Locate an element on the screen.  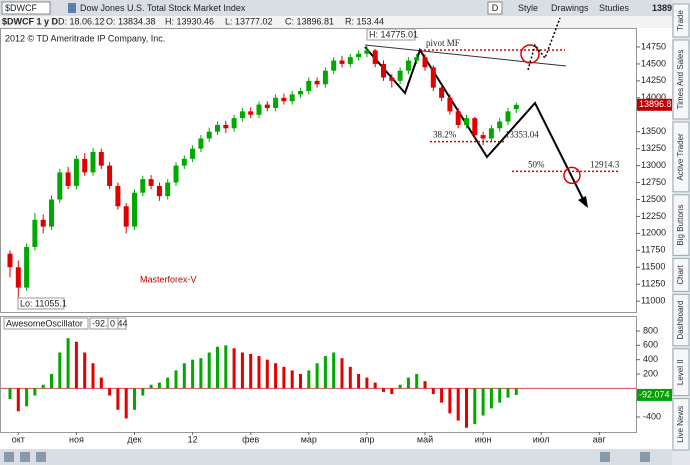
toolbar is located at coordinates (345, 8).